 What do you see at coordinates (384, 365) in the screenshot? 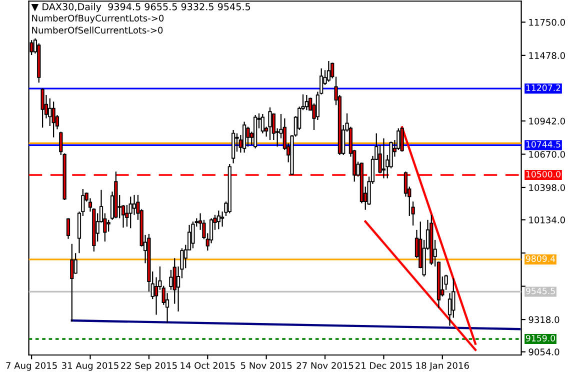
I see `x-tick-label: 21 Dec 2015` at bounding box center [384, 365].